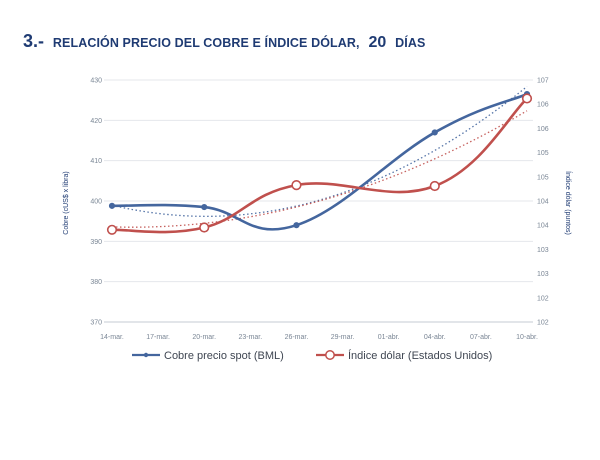 The width and height of the screenshot is (600, 460). I want to click on y-tick-label: 400, so click(96, 202).